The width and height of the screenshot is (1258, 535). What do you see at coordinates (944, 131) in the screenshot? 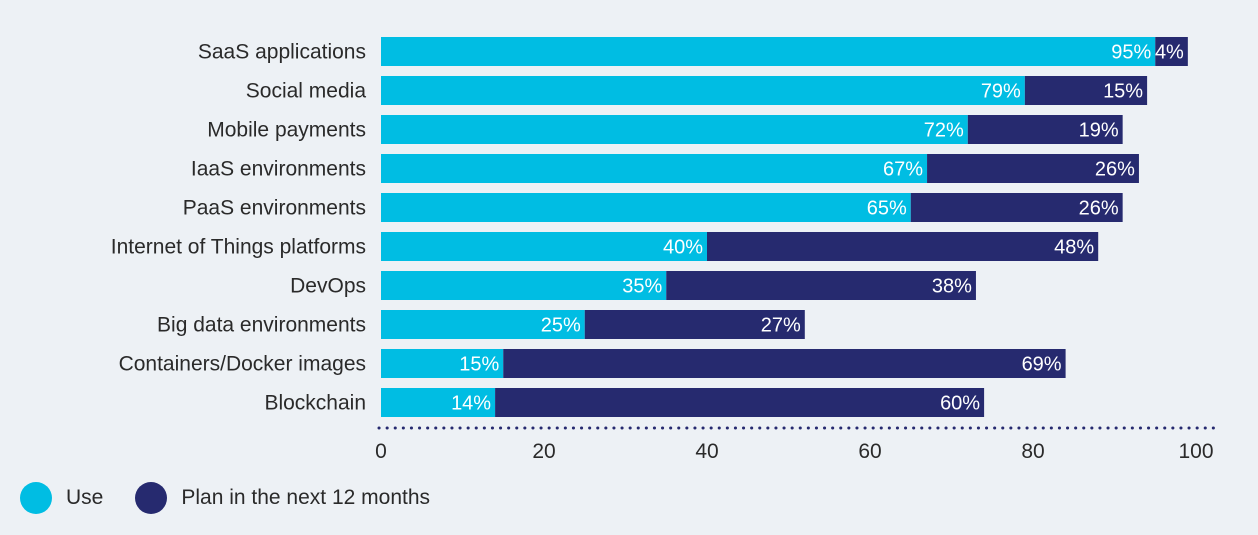
I see `bar-label-use: 72%` at bounding box center [944, 131].